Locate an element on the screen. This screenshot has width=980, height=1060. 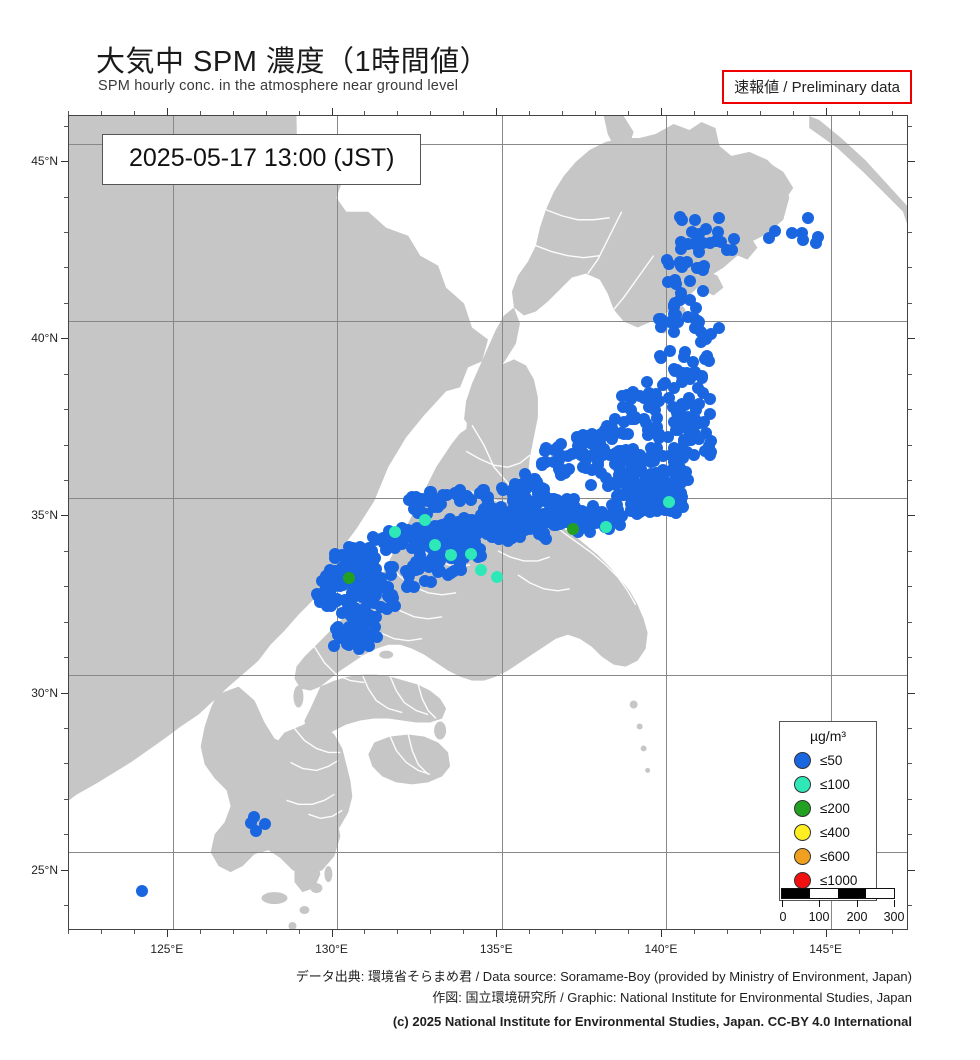
scale-bar-tick-label: 200 is located at coordinates (857, 917).